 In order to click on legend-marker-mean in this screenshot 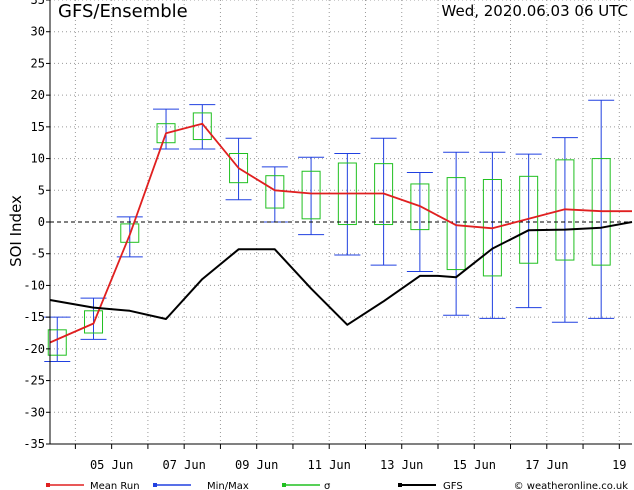, I will do `click(48, 485)`.